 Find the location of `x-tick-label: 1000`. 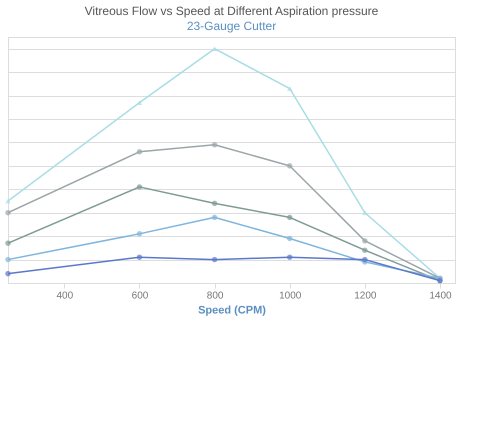

x-tick-label: 1000 is located at coordinates (290, 296).